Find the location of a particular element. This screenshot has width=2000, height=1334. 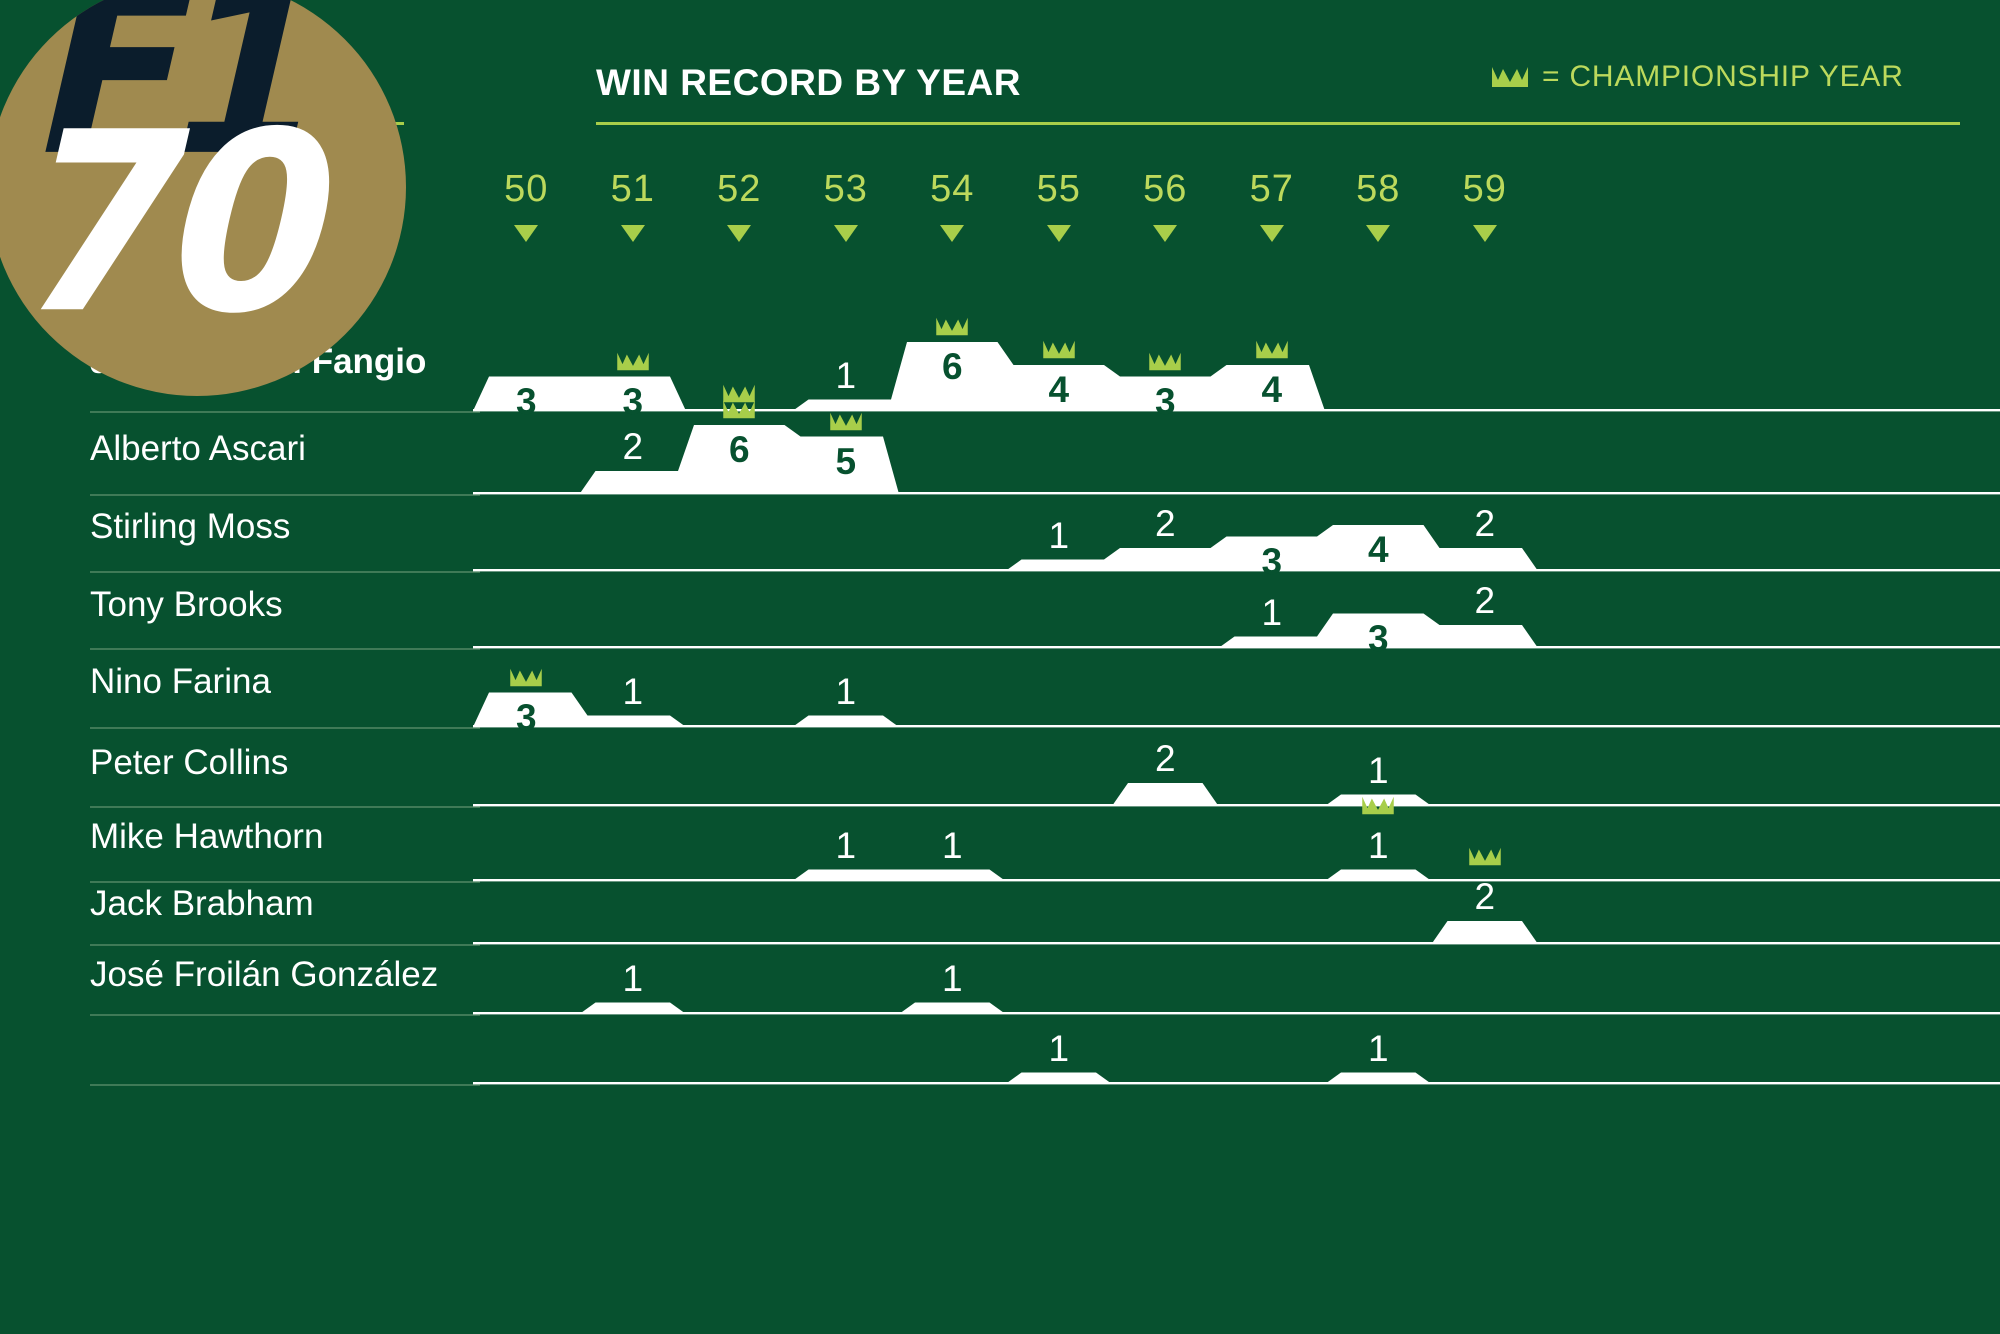

driver-name: Tony Brooks is located at coordinates (186, 604).